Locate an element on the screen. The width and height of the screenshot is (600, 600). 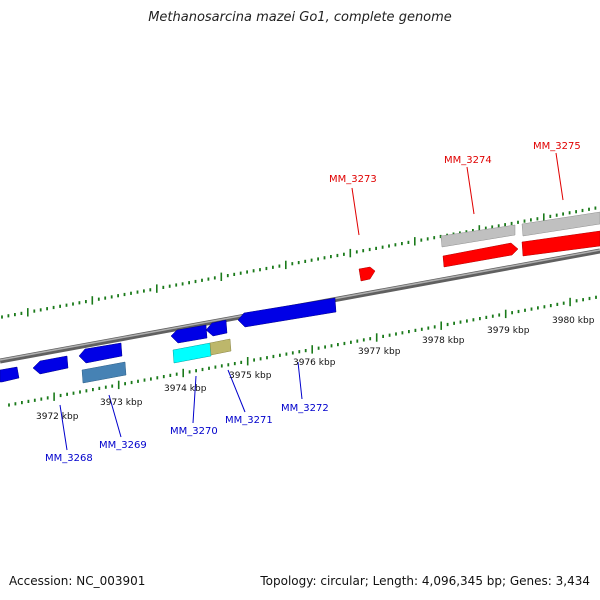
gene-label-mm-3275: MM_3275 is located at coordinates (557, 146).